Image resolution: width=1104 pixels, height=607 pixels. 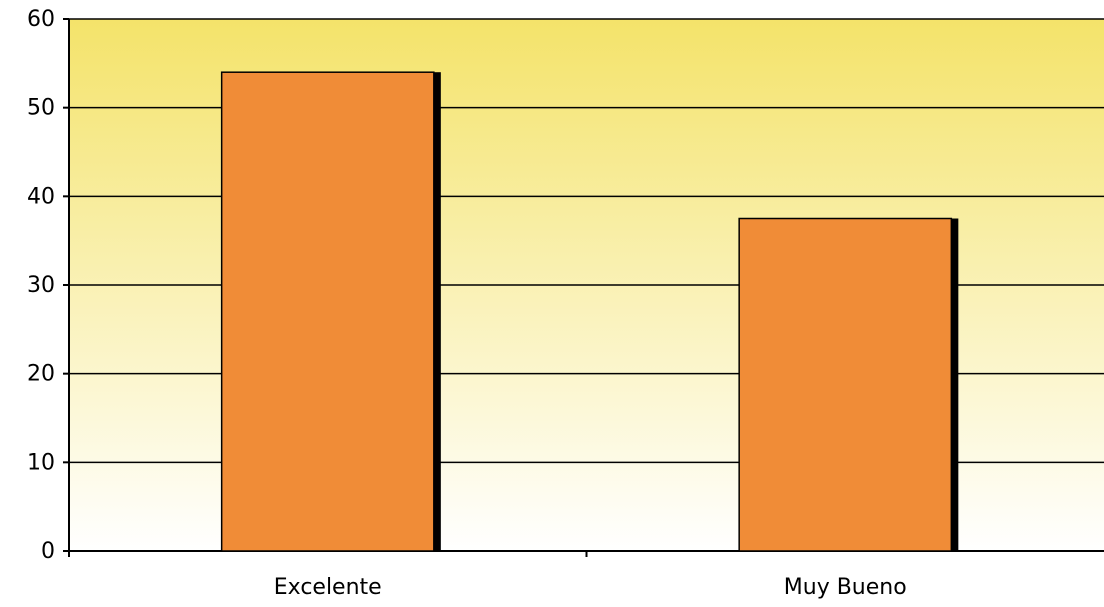 I want to click on y-tick-labels: 0 10 20 30 40 50 60, so click(x=41, y=285).